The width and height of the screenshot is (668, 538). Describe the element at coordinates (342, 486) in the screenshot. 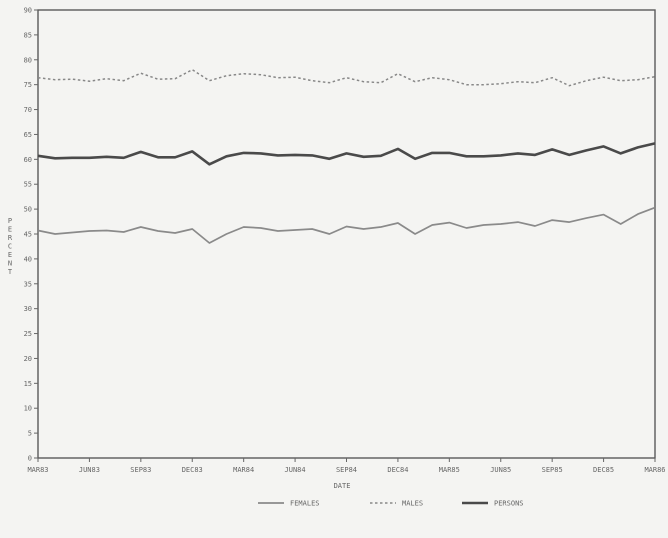

I see `x-axis-title: DATE` at that location.